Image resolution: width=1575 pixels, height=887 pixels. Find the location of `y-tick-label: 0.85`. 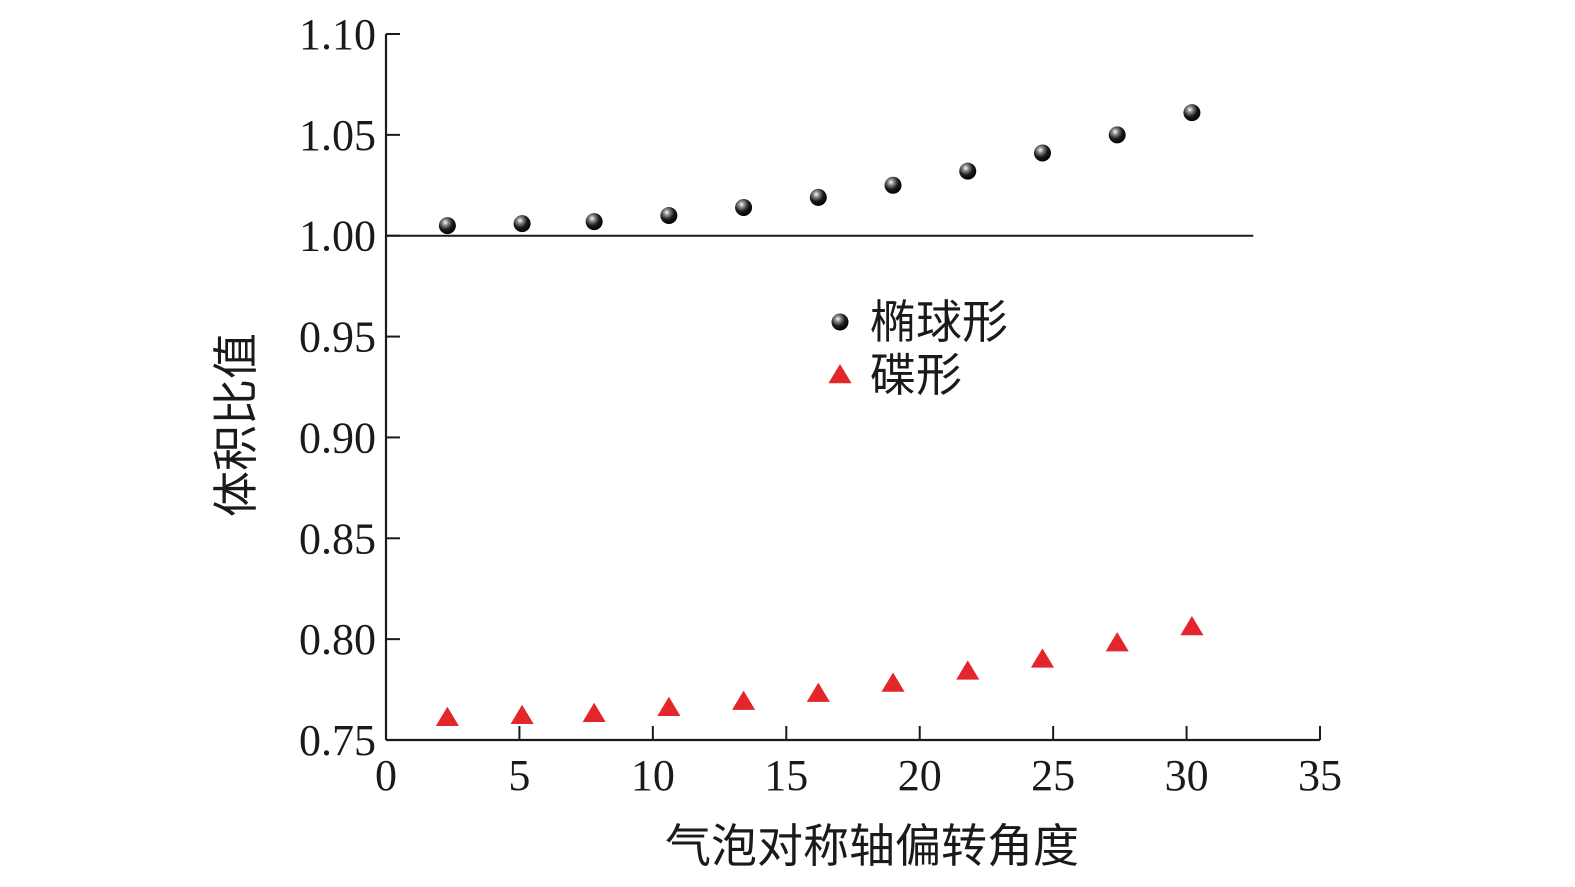

y-tick-label: 0.85 is located at coordinates (337, 538).